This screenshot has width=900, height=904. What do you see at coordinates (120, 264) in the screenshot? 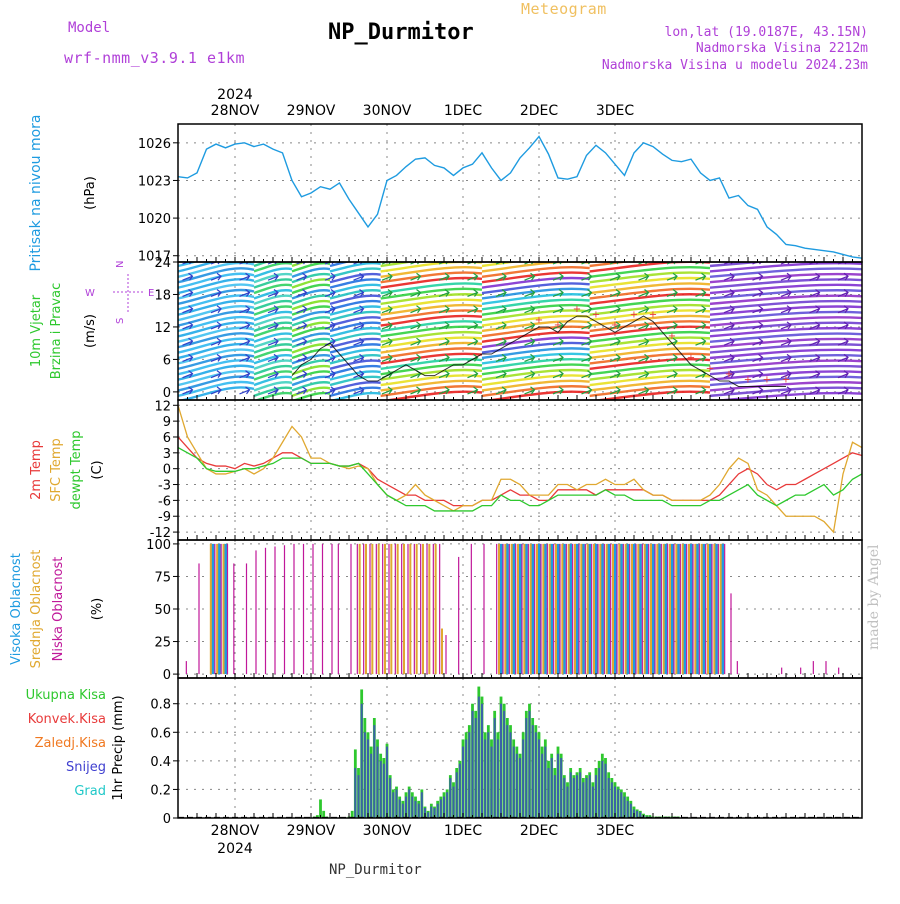
I see `compass-n: N` at bounding box center [120, 264].